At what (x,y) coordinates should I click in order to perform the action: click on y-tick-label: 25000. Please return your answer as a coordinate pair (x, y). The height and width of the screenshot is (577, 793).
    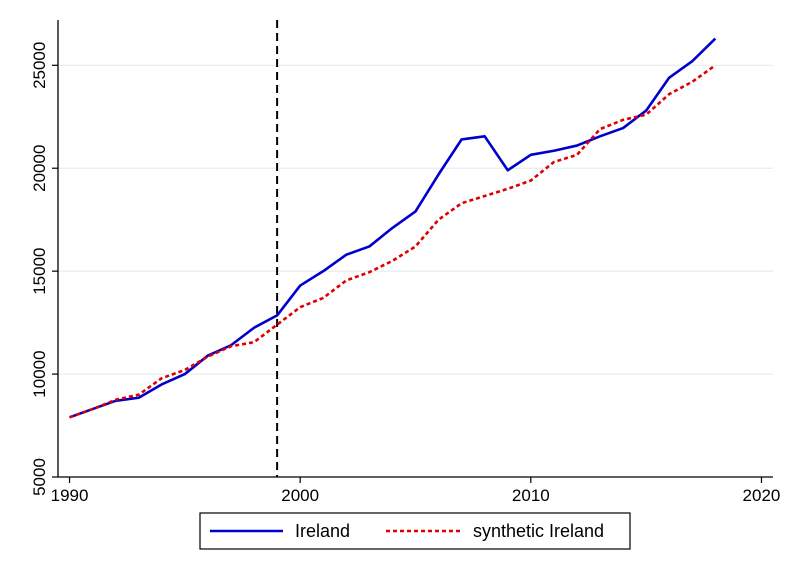
    Looking at the image, I should click on (39, 65).